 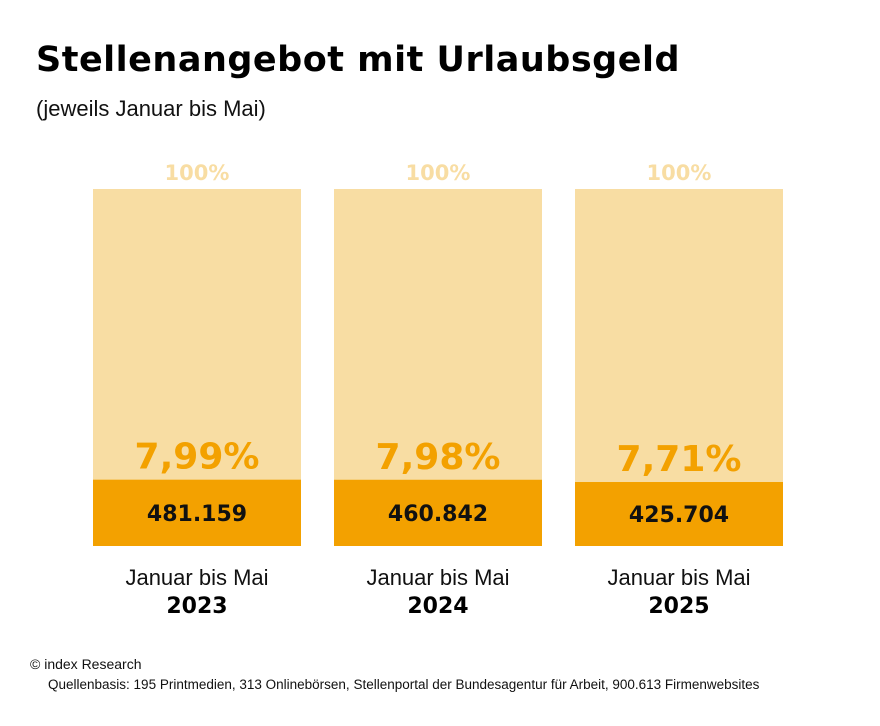 I want to click on category-prefix-2024: Januar bis Mai, so click(x=437, y=577).